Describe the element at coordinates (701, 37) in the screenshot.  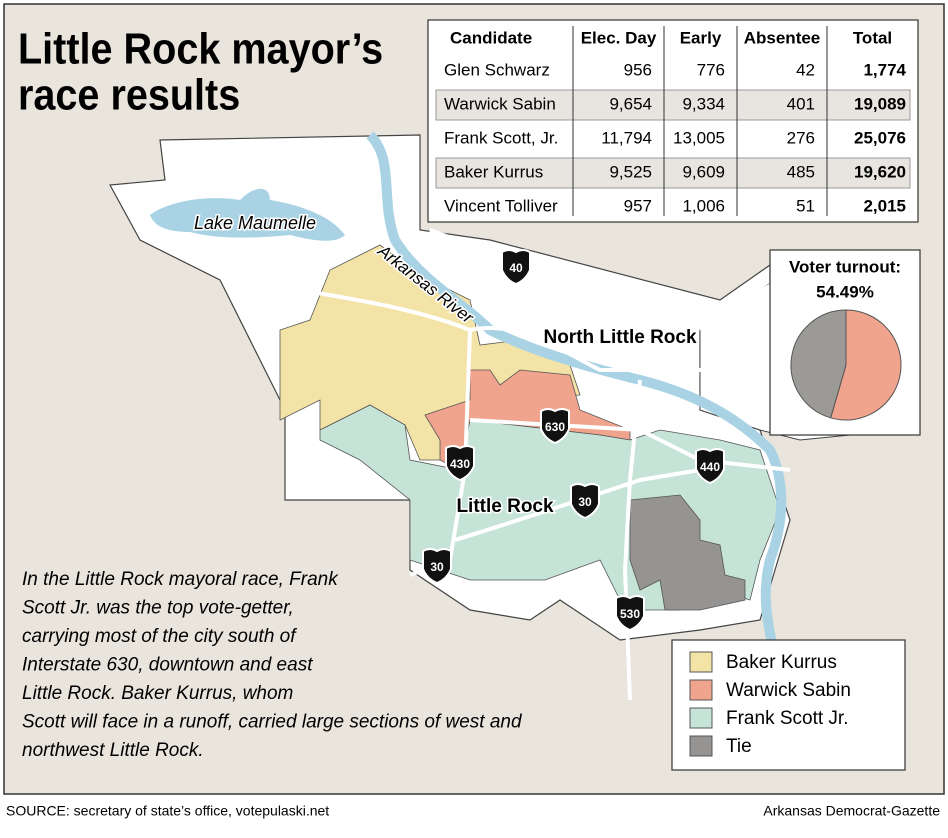
I see `table-header: Early` at that location.